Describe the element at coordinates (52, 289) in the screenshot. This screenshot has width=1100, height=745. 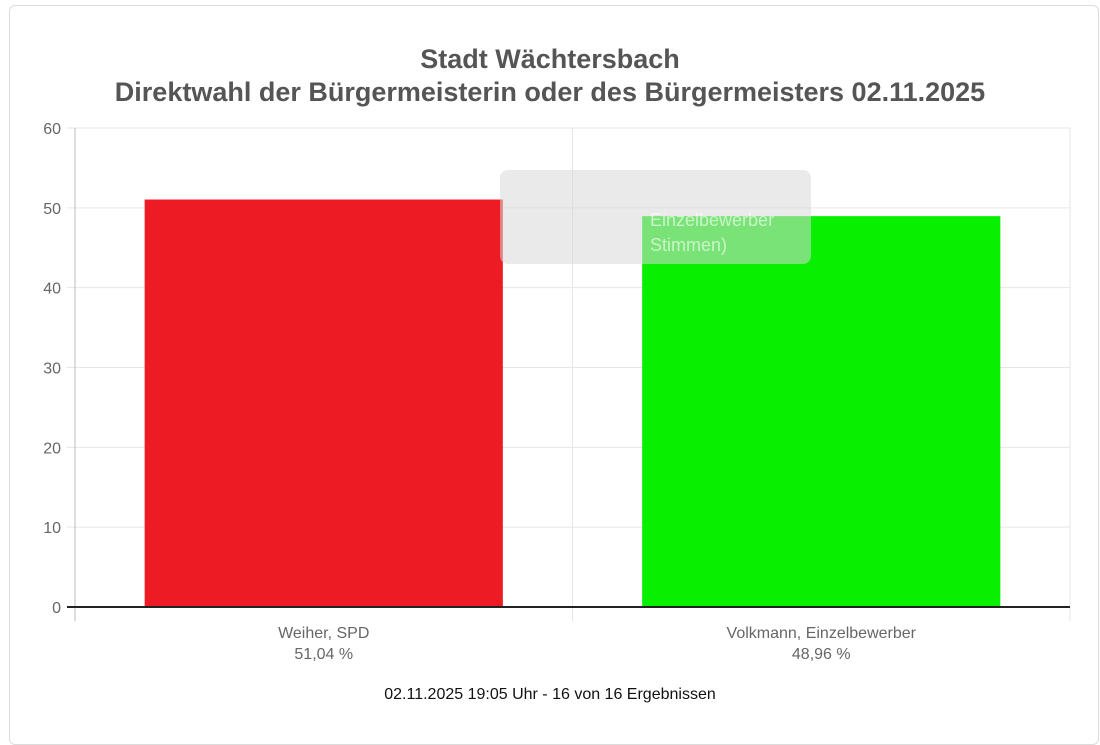
I see `y-tick-label: 40` at that location.